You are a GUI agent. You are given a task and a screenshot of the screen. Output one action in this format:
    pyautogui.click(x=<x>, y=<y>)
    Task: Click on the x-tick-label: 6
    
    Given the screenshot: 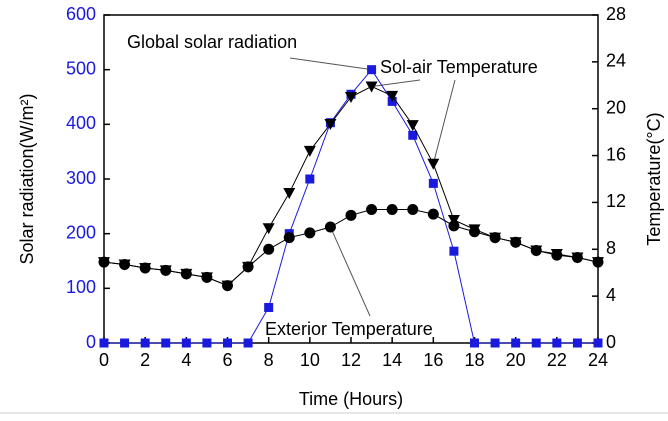 What is the action you would take?
    pyautogui.click(x=227, y=360)
    